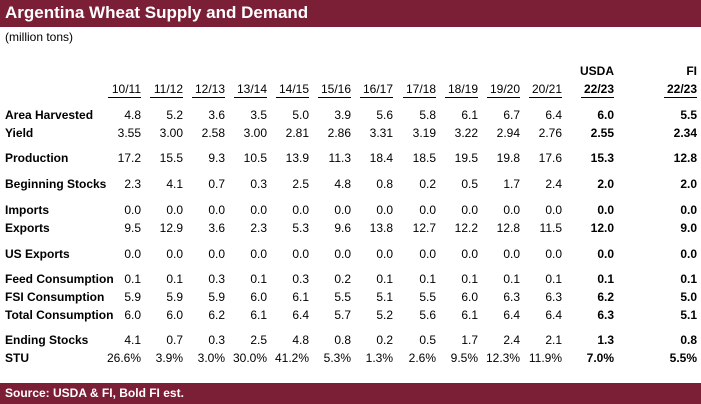 The image size is (701, 404). Describe the element at coordinates (171, 228) in the screenshot. I see `table-cell: 12.9` at that location.